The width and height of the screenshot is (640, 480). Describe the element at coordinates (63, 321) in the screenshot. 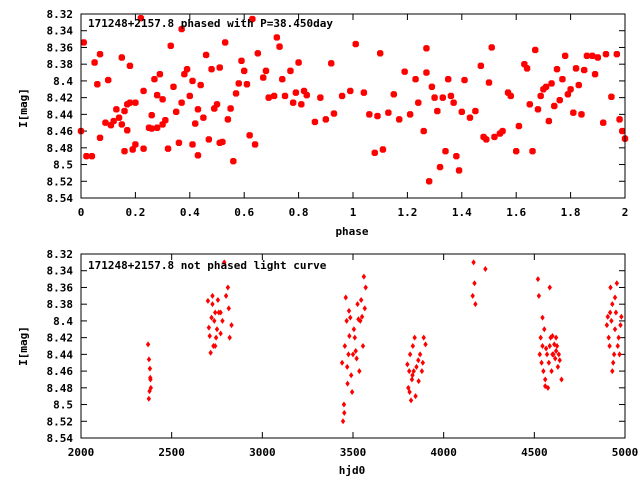

I see `unphased-ytick-label: 8.4` at that location.